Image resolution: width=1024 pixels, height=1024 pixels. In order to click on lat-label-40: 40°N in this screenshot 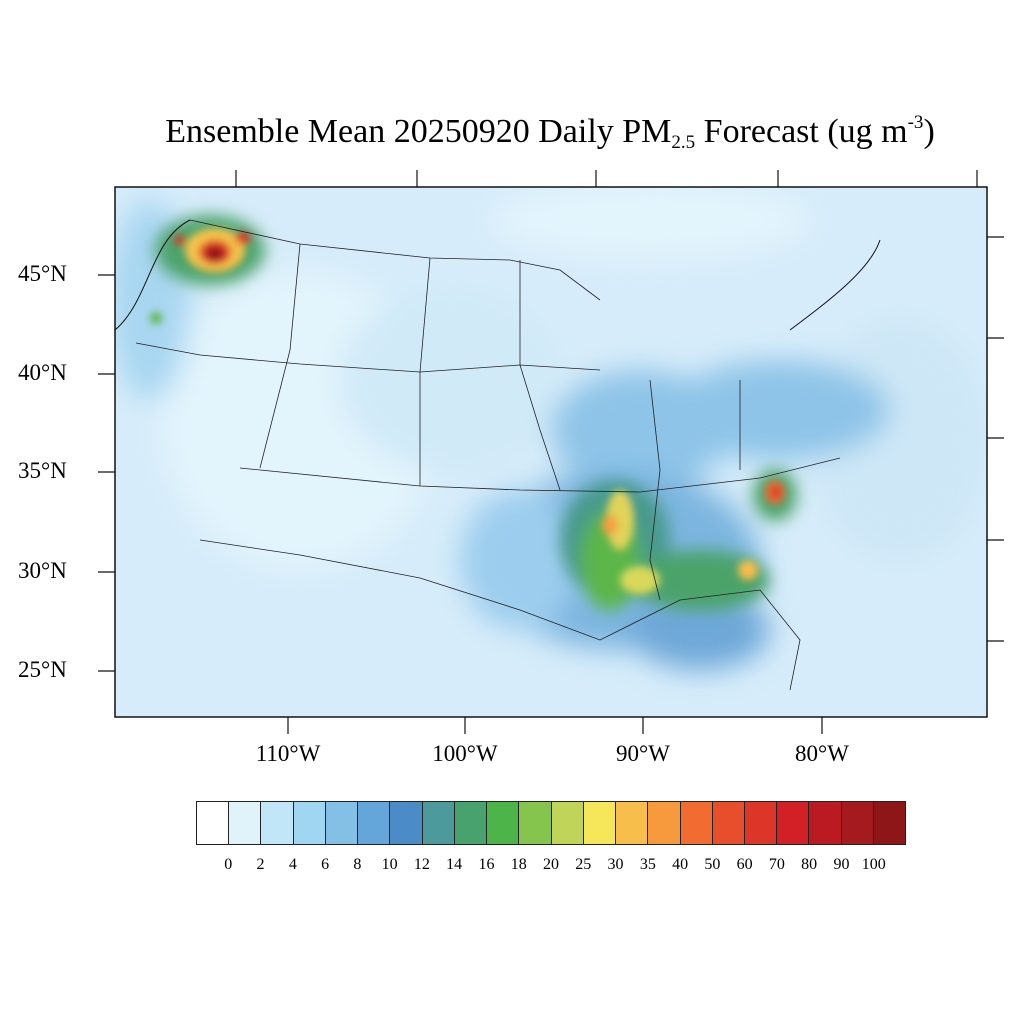, I will do `click(42, 372)`.